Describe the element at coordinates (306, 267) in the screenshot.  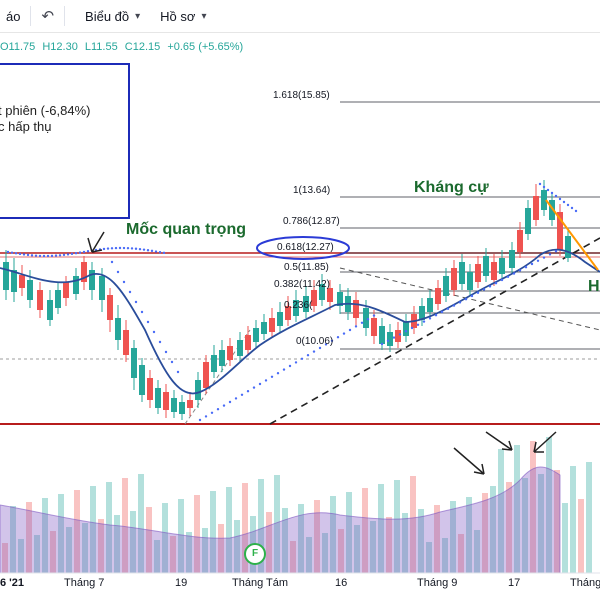
I see `fib-label-05: 0.5(11.85)` at that location.